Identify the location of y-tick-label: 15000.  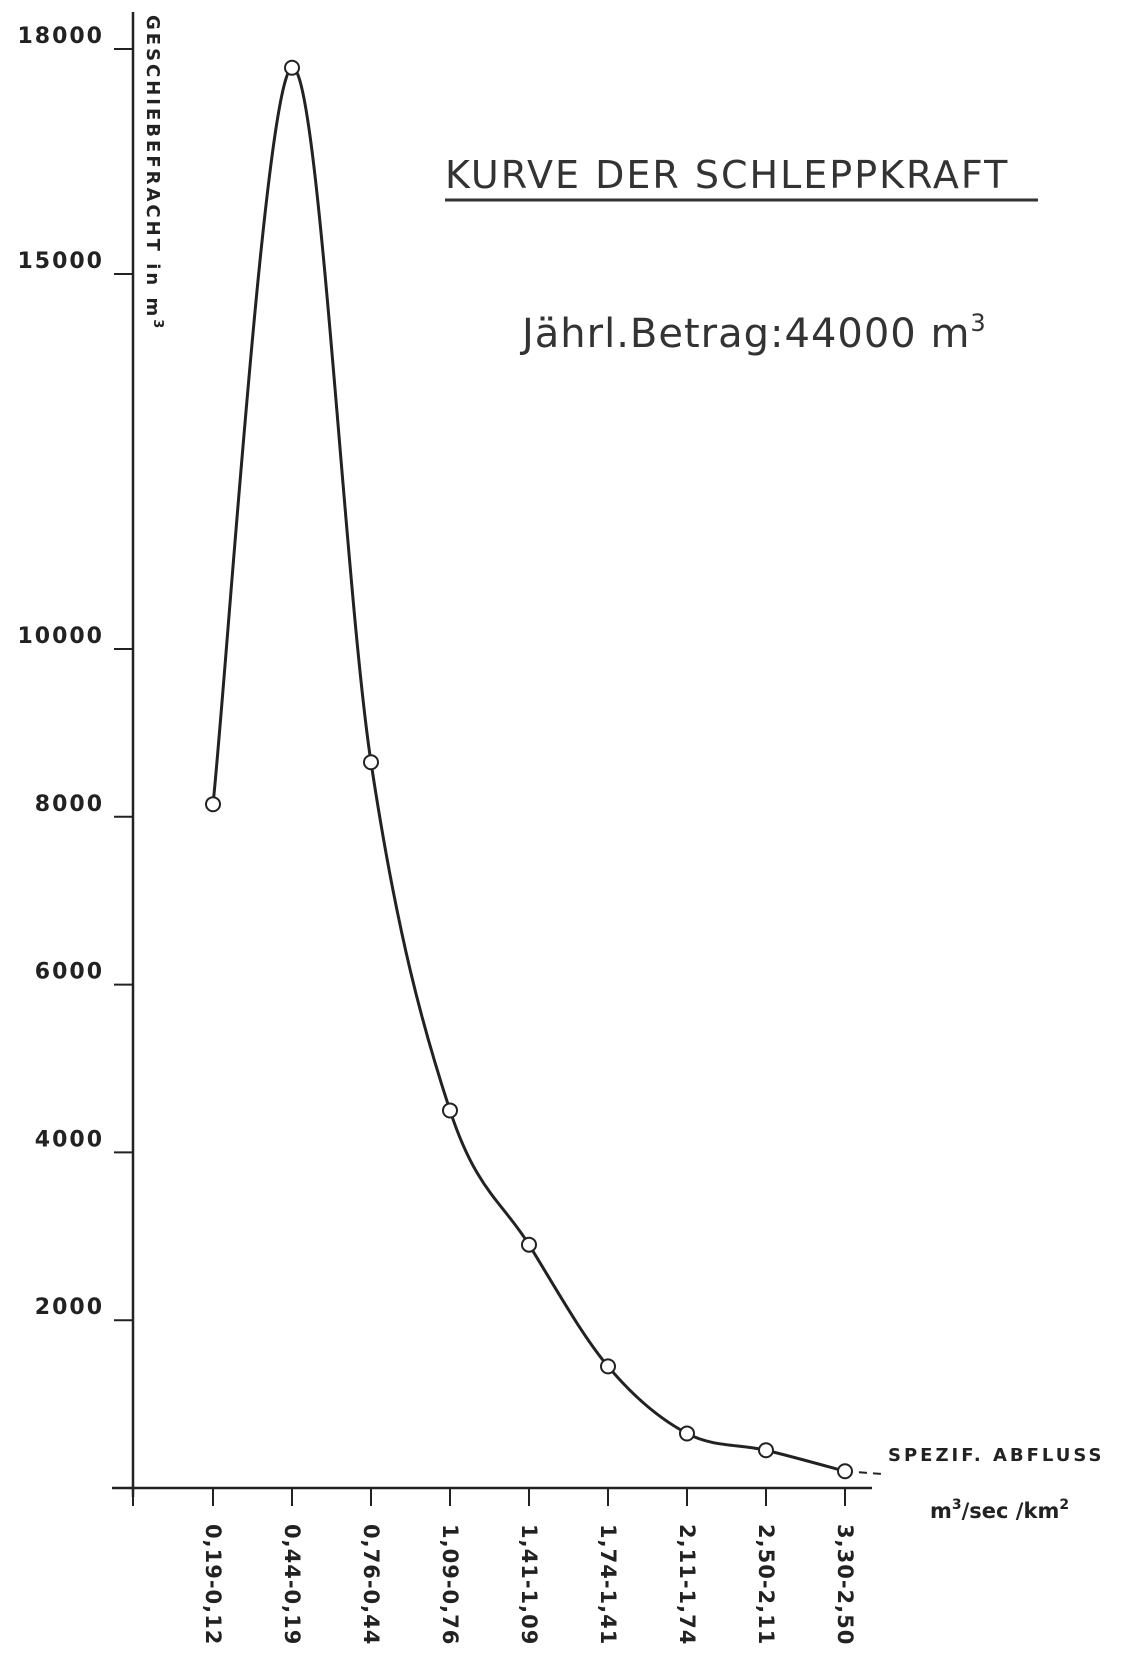
(60, 261).